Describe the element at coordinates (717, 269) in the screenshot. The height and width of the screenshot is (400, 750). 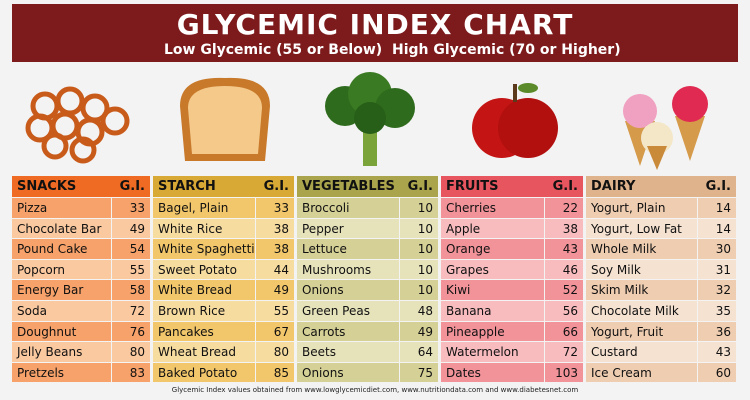
I see `gi-value: 31` at that location.